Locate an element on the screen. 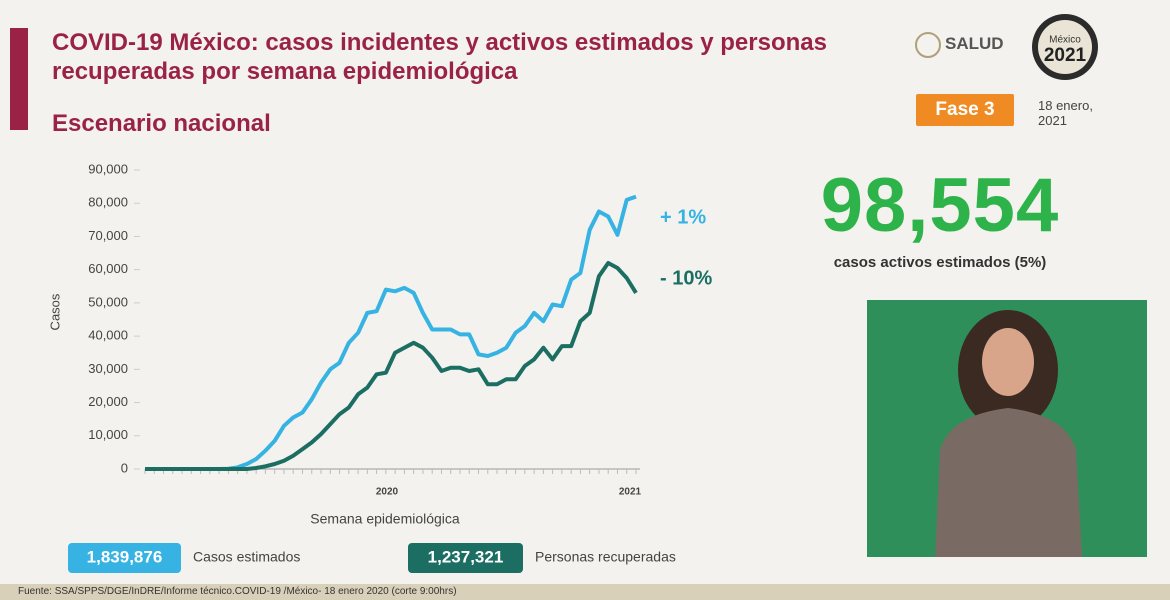  emblem is located at coordinates (928, 45).